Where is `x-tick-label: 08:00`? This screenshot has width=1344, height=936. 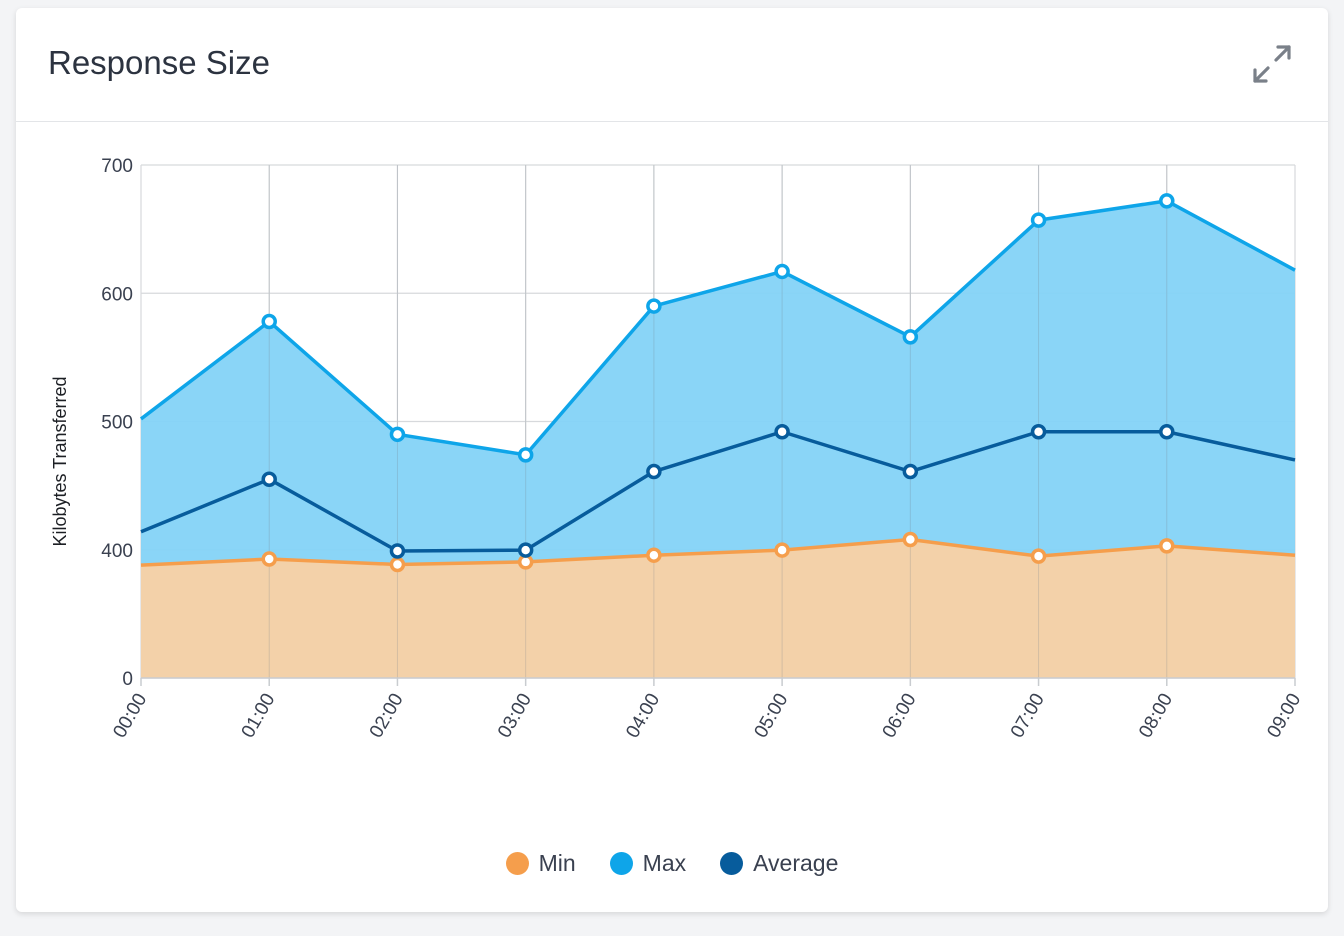
x-tick-label: 08:00 is located at coordinates (1156, 716).